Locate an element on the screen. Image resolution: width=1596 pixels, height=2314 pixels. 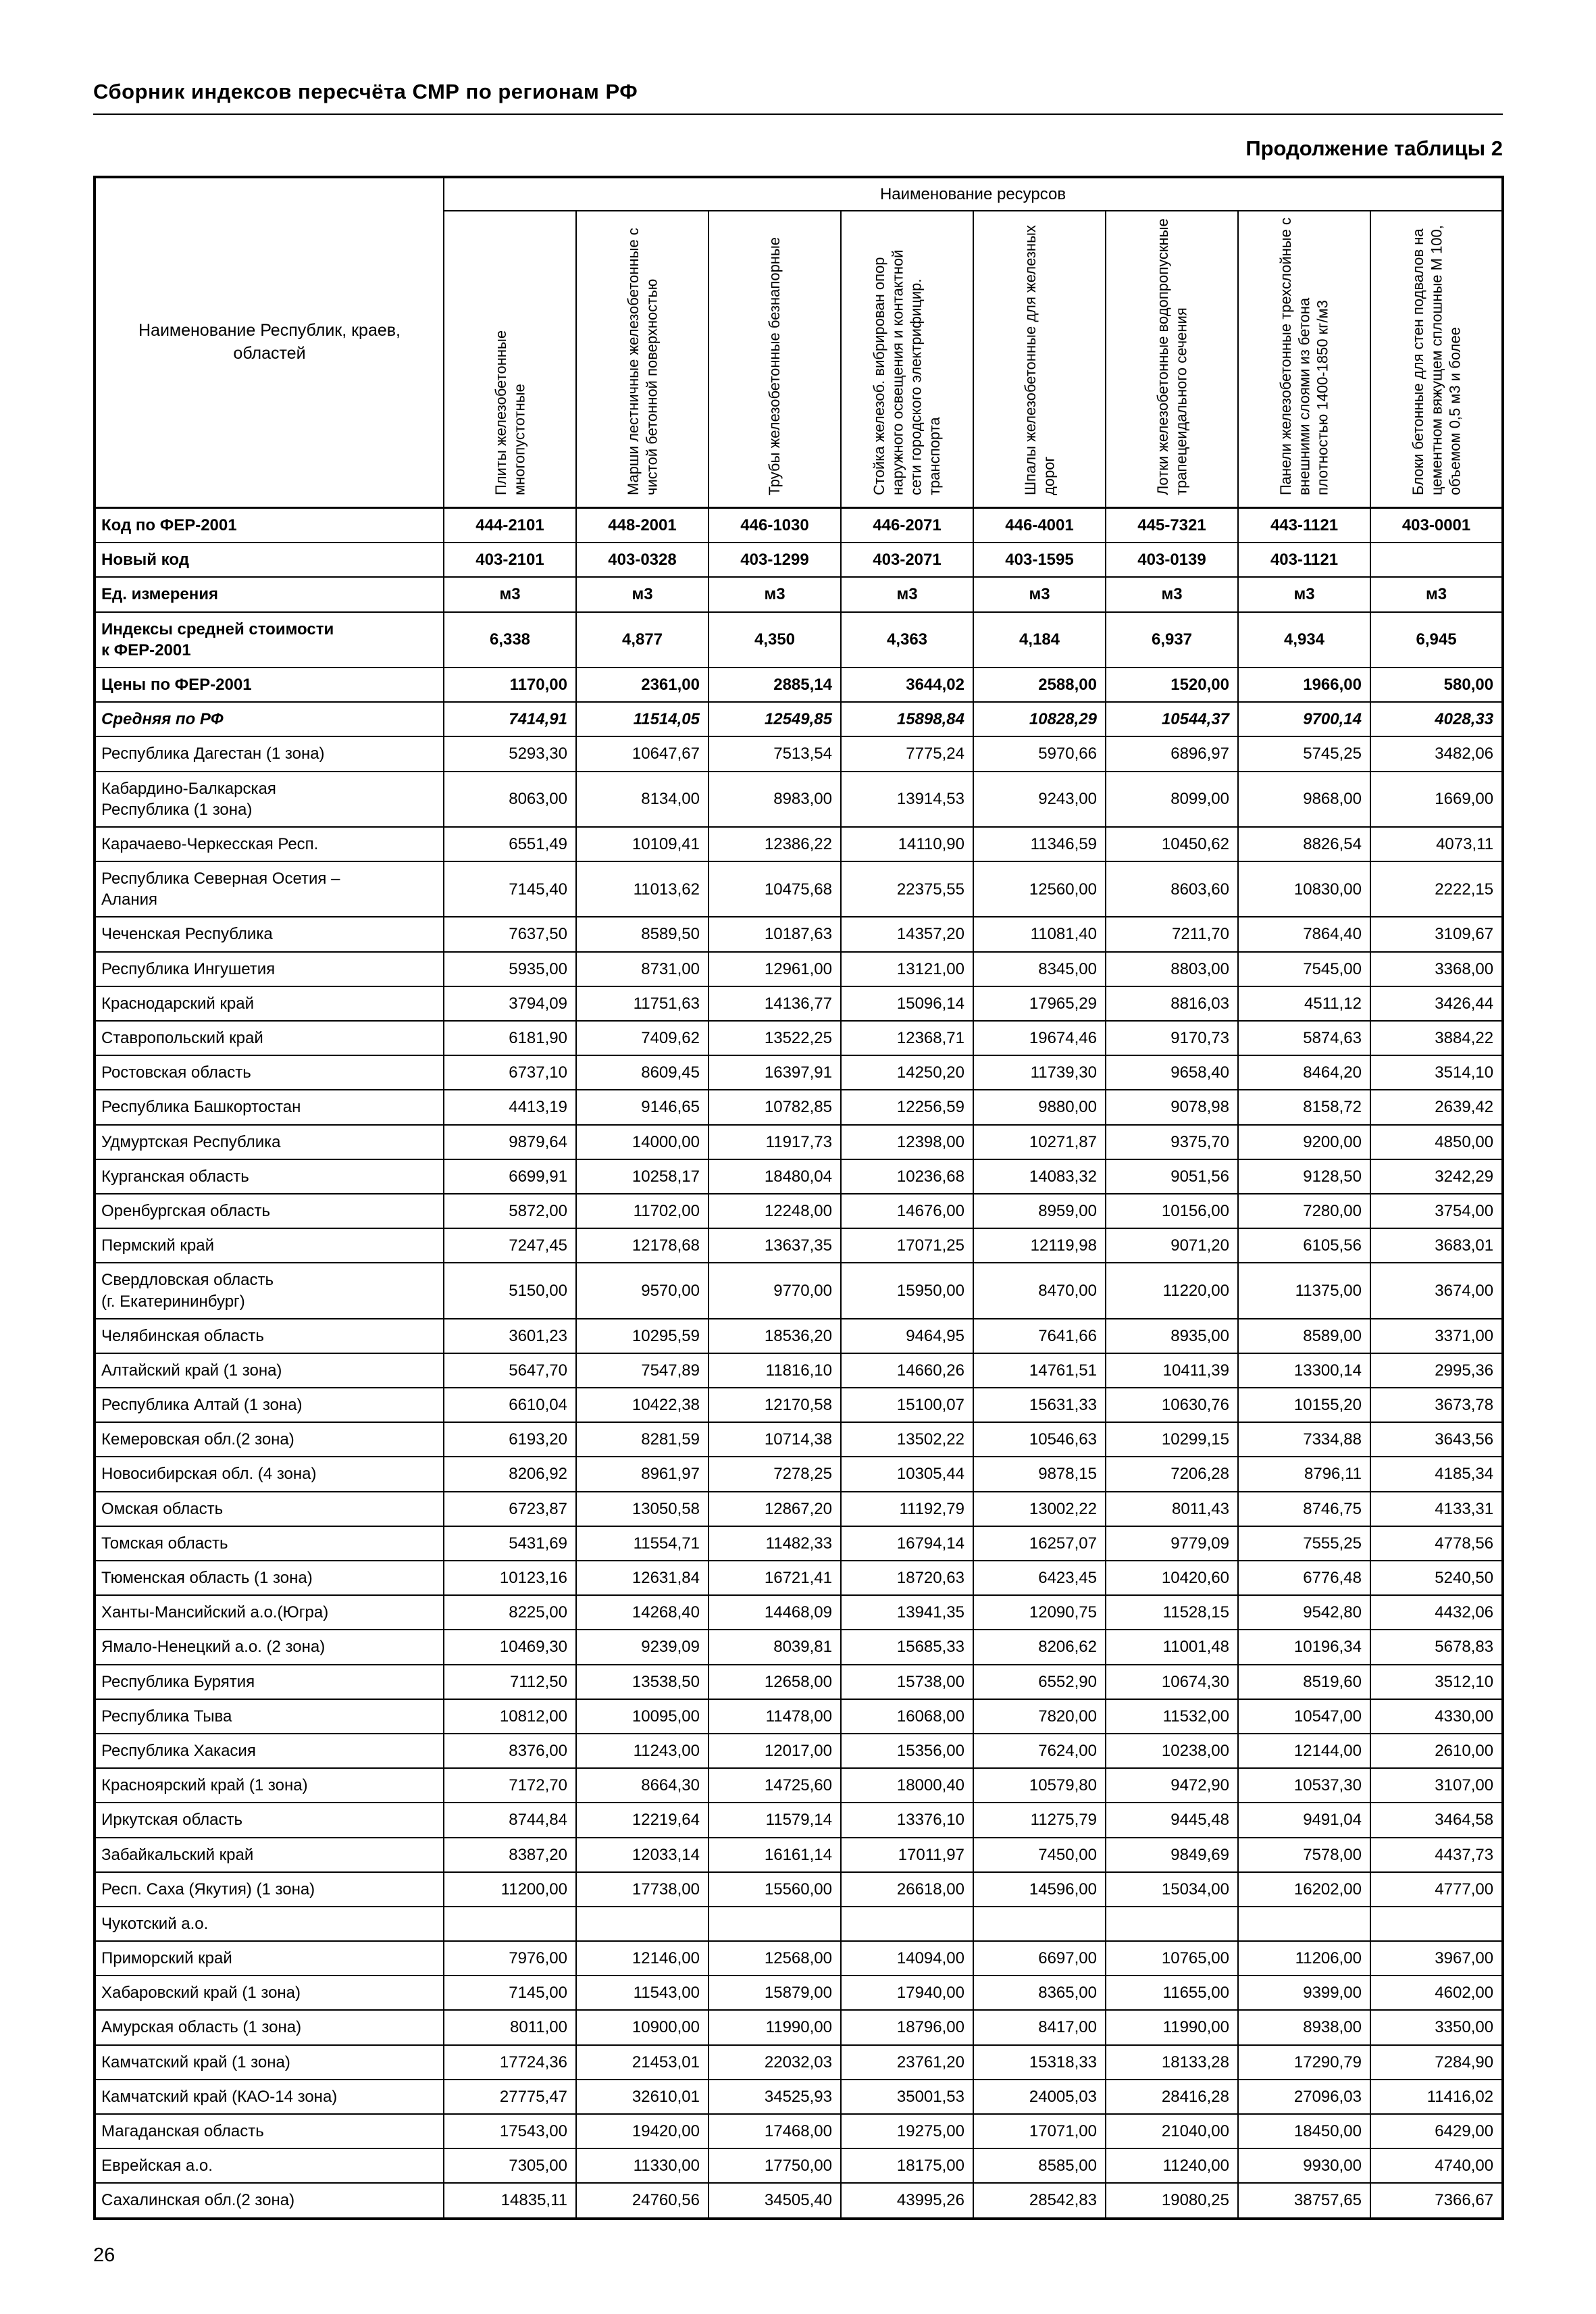
value-cell: 5150,00 is located at coordinates (510, 1291).